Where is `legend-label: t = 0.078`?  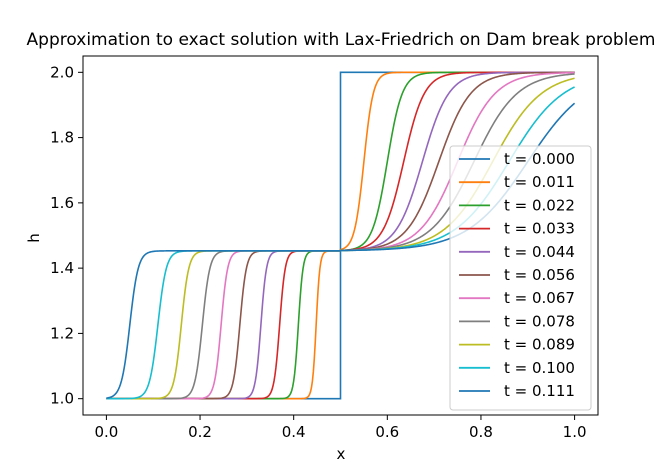 legend-label: t = 0.078 is located at coordinates (539, 321).